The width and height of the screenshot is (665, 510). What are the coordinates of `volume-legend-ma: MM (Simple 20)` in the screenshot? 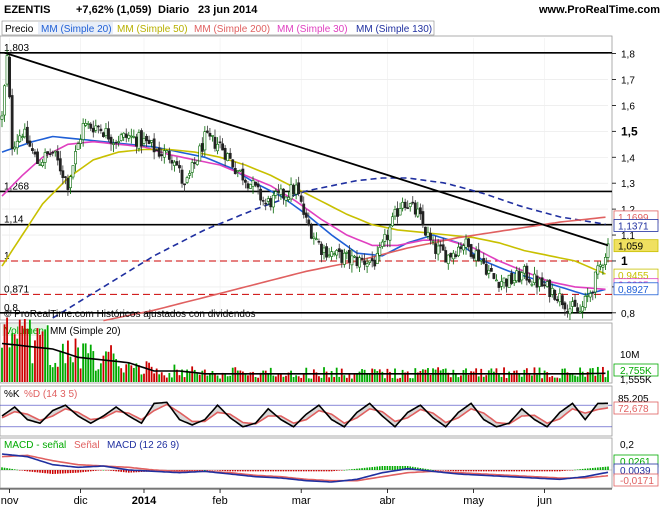 It's located at (85, 331).